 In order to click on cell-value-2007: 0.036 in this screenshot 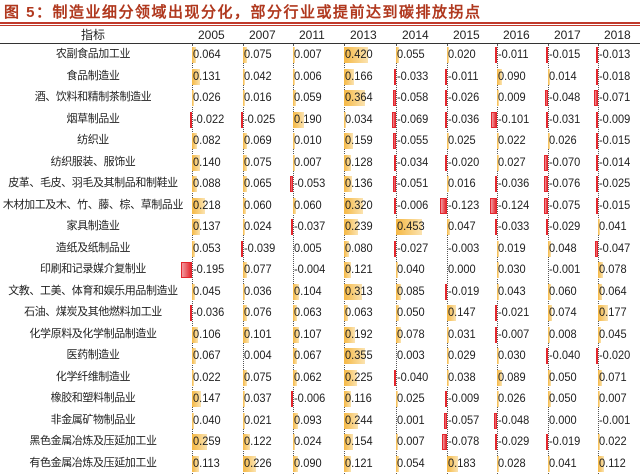, I will do `click(258, 290)`.